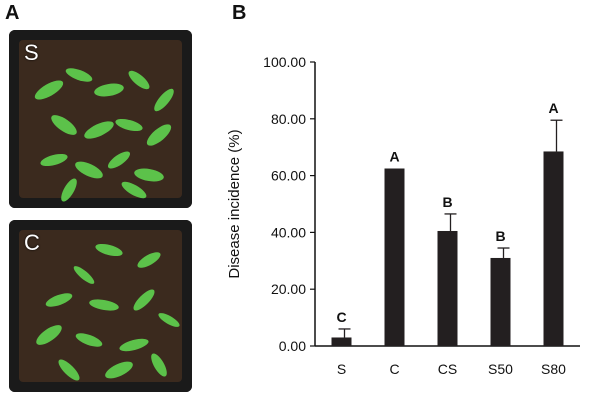 This screenshot has height=400, width=589. Describe the element at coordinates (288, 289) in the screenshot. I see `y-tick-label: 20.00` at that location.